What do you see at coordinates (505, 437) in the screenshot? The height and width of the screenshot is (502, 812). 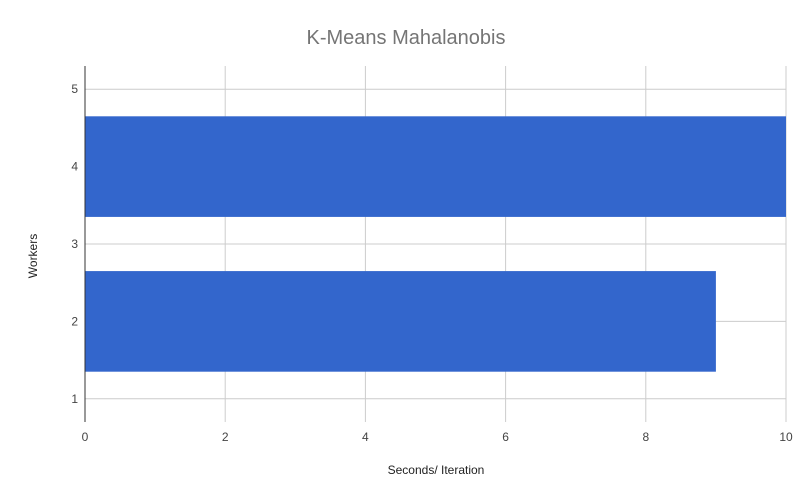 I see `x-tick-label: 6` at bounding box center [505, 437].